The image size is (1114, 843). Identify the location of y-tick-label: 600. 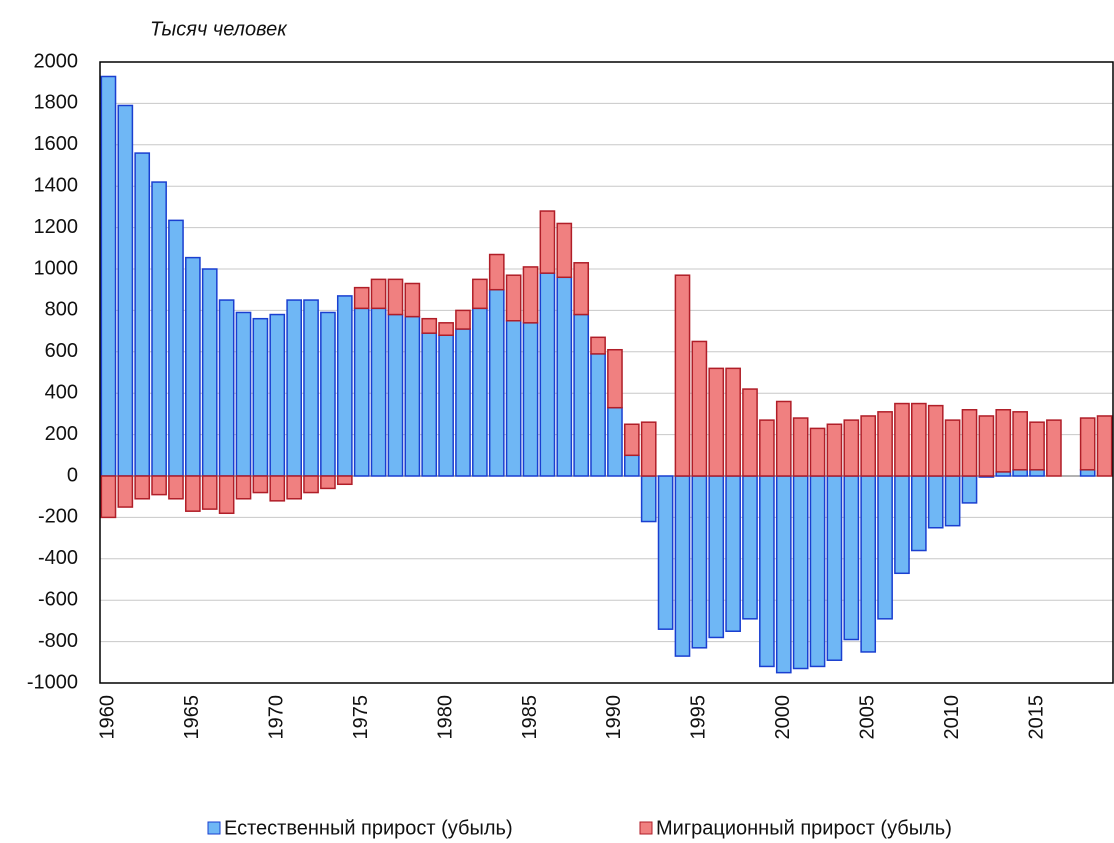
(61, 351).